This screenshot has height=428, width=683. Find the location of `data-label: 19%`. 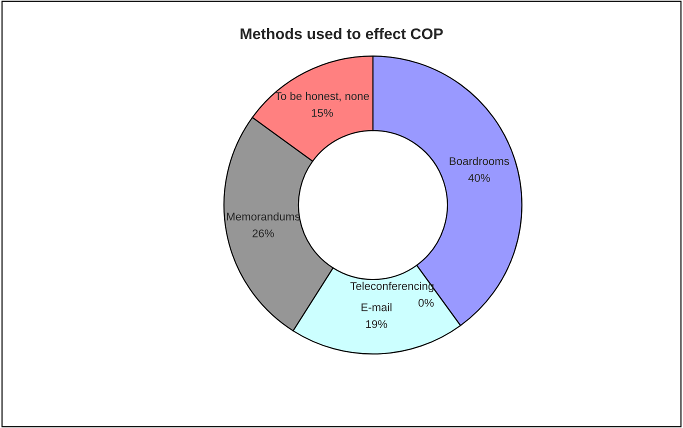

data-label: 19% is located at coordinates (377, 324).